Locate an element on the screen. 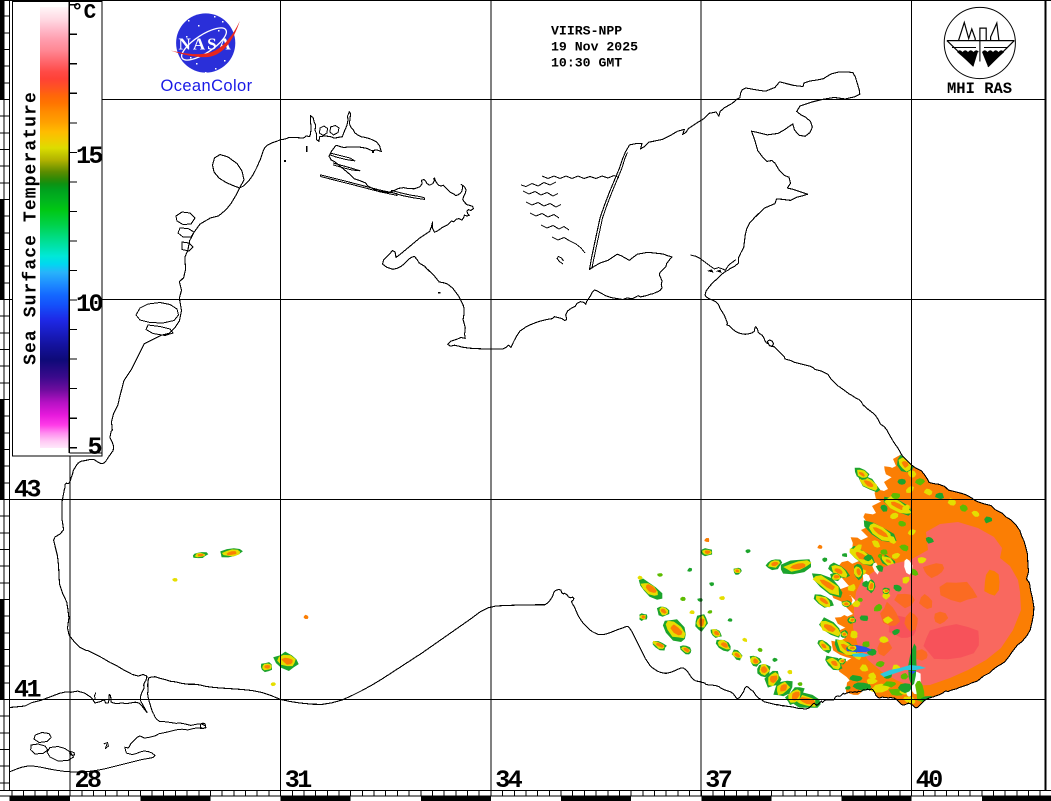  svg-text: Sea Surface Temperature is located at coordinates (32, 228).